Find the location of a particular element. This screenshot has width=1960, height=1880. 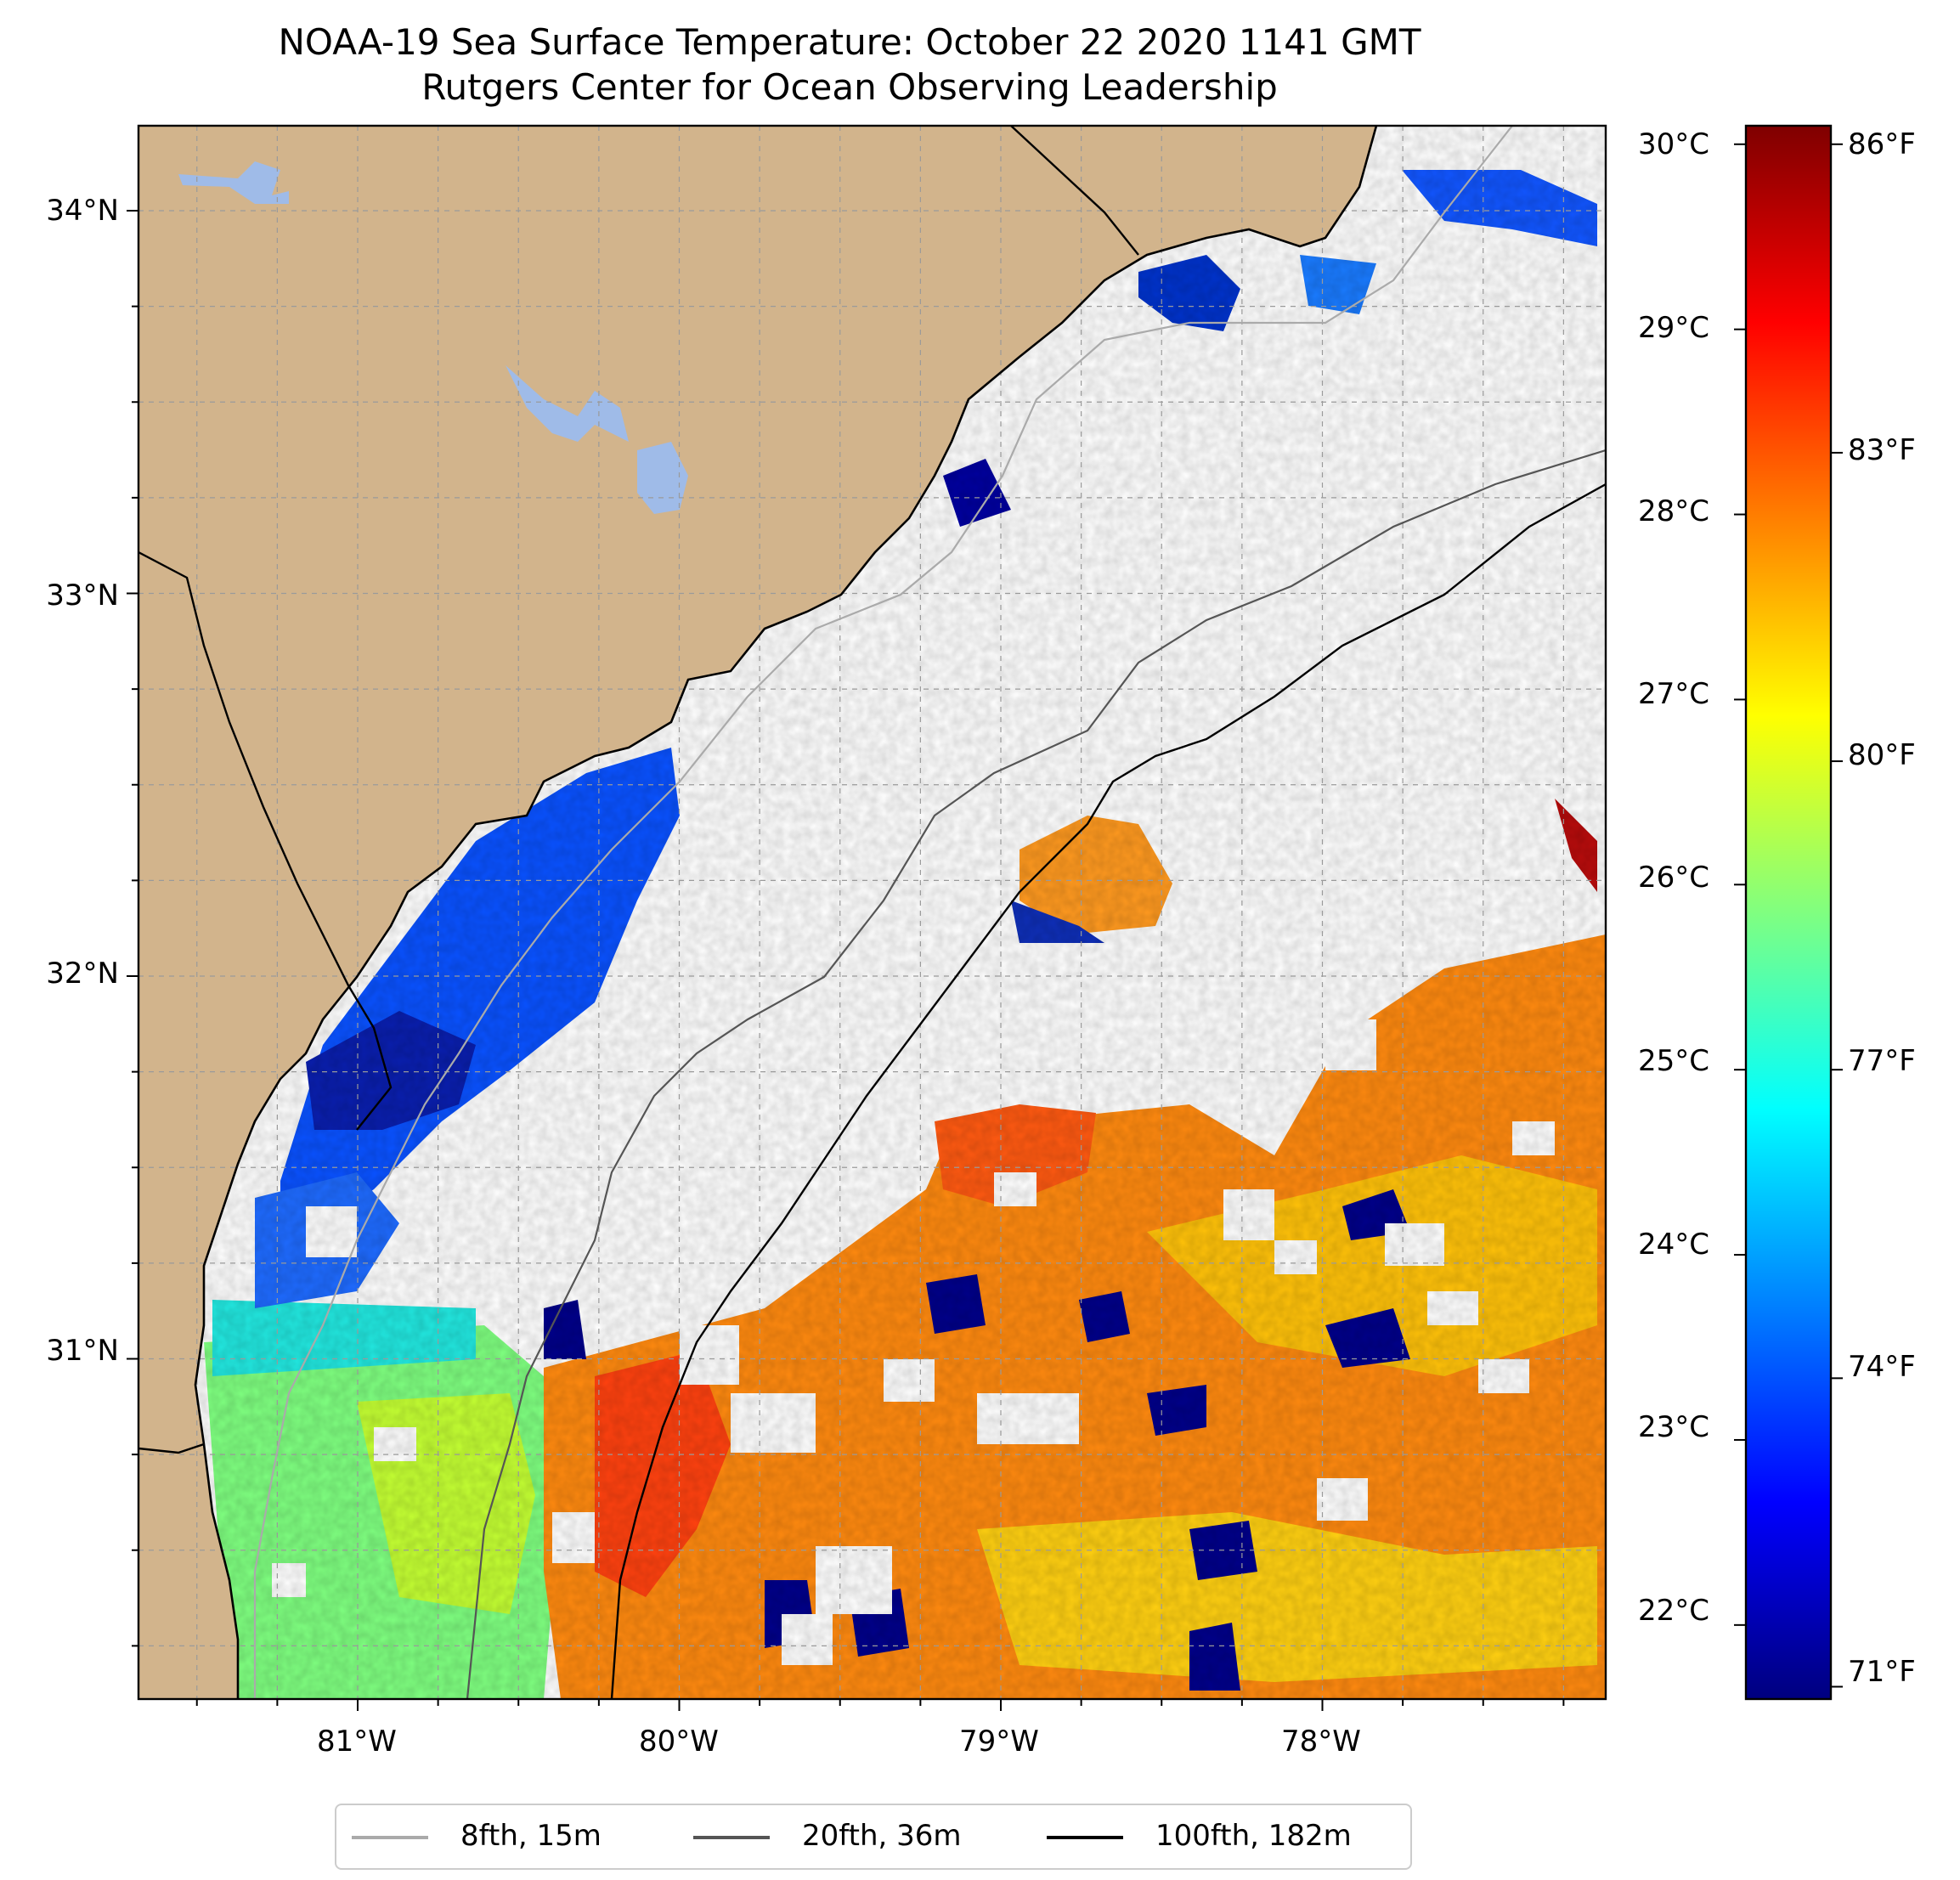

lon-label-78: 78°W is located at coordinates (1321, 1742).